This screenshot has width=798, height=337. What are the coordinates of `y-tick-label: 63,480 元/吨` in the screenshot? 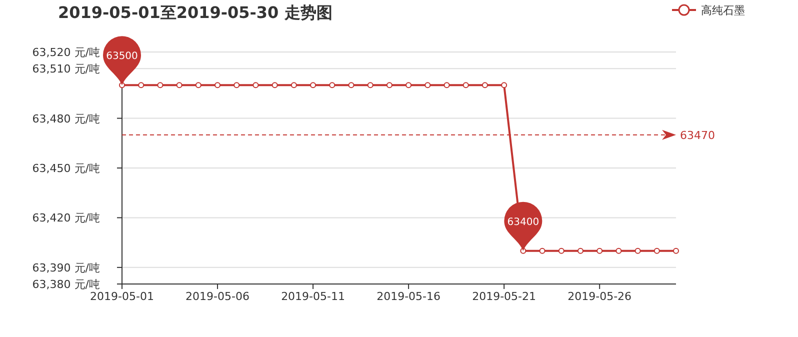 It's located at (66, 119).